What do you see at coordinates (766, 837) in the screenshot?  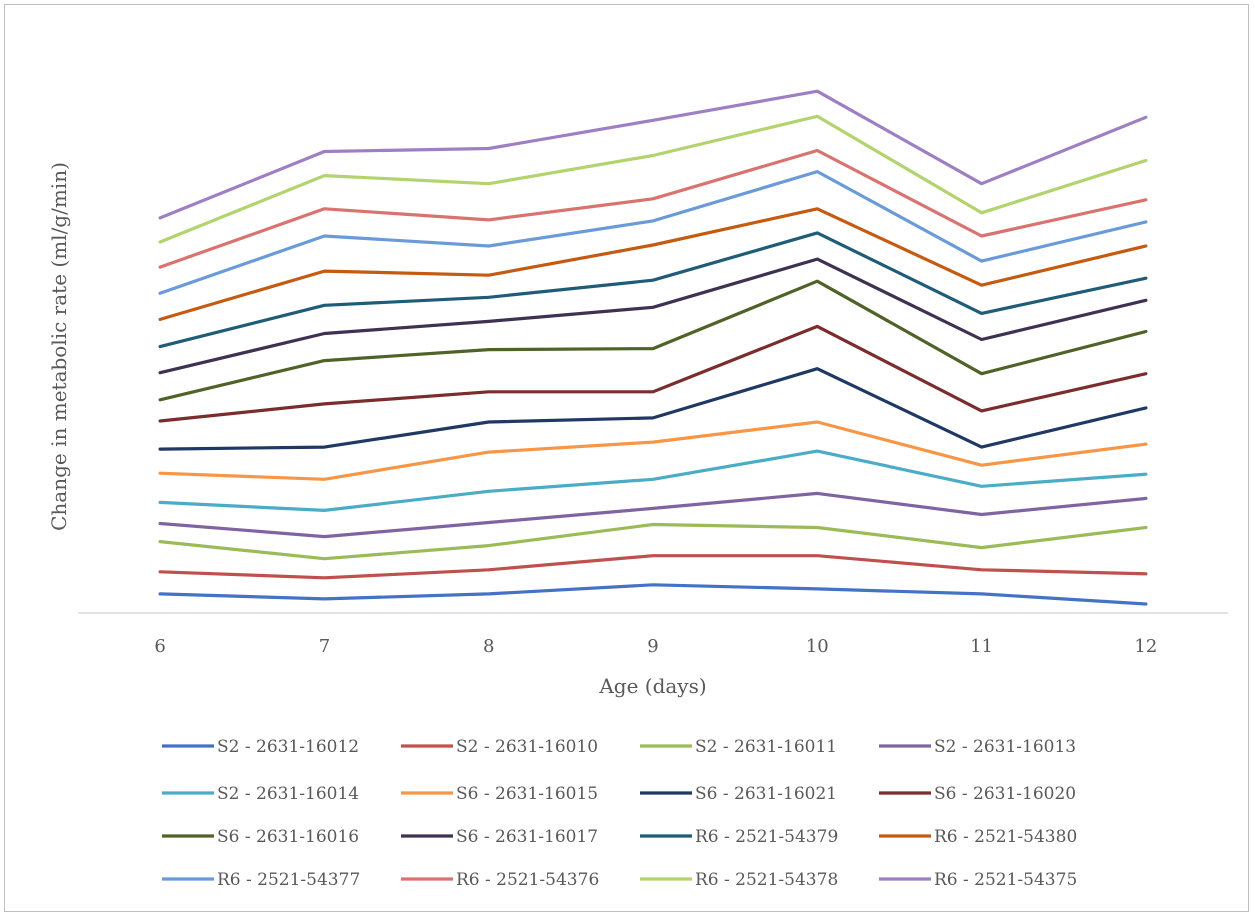 I see `legend-label: R6 - 2521-54379` at bounding box center [766, 837].